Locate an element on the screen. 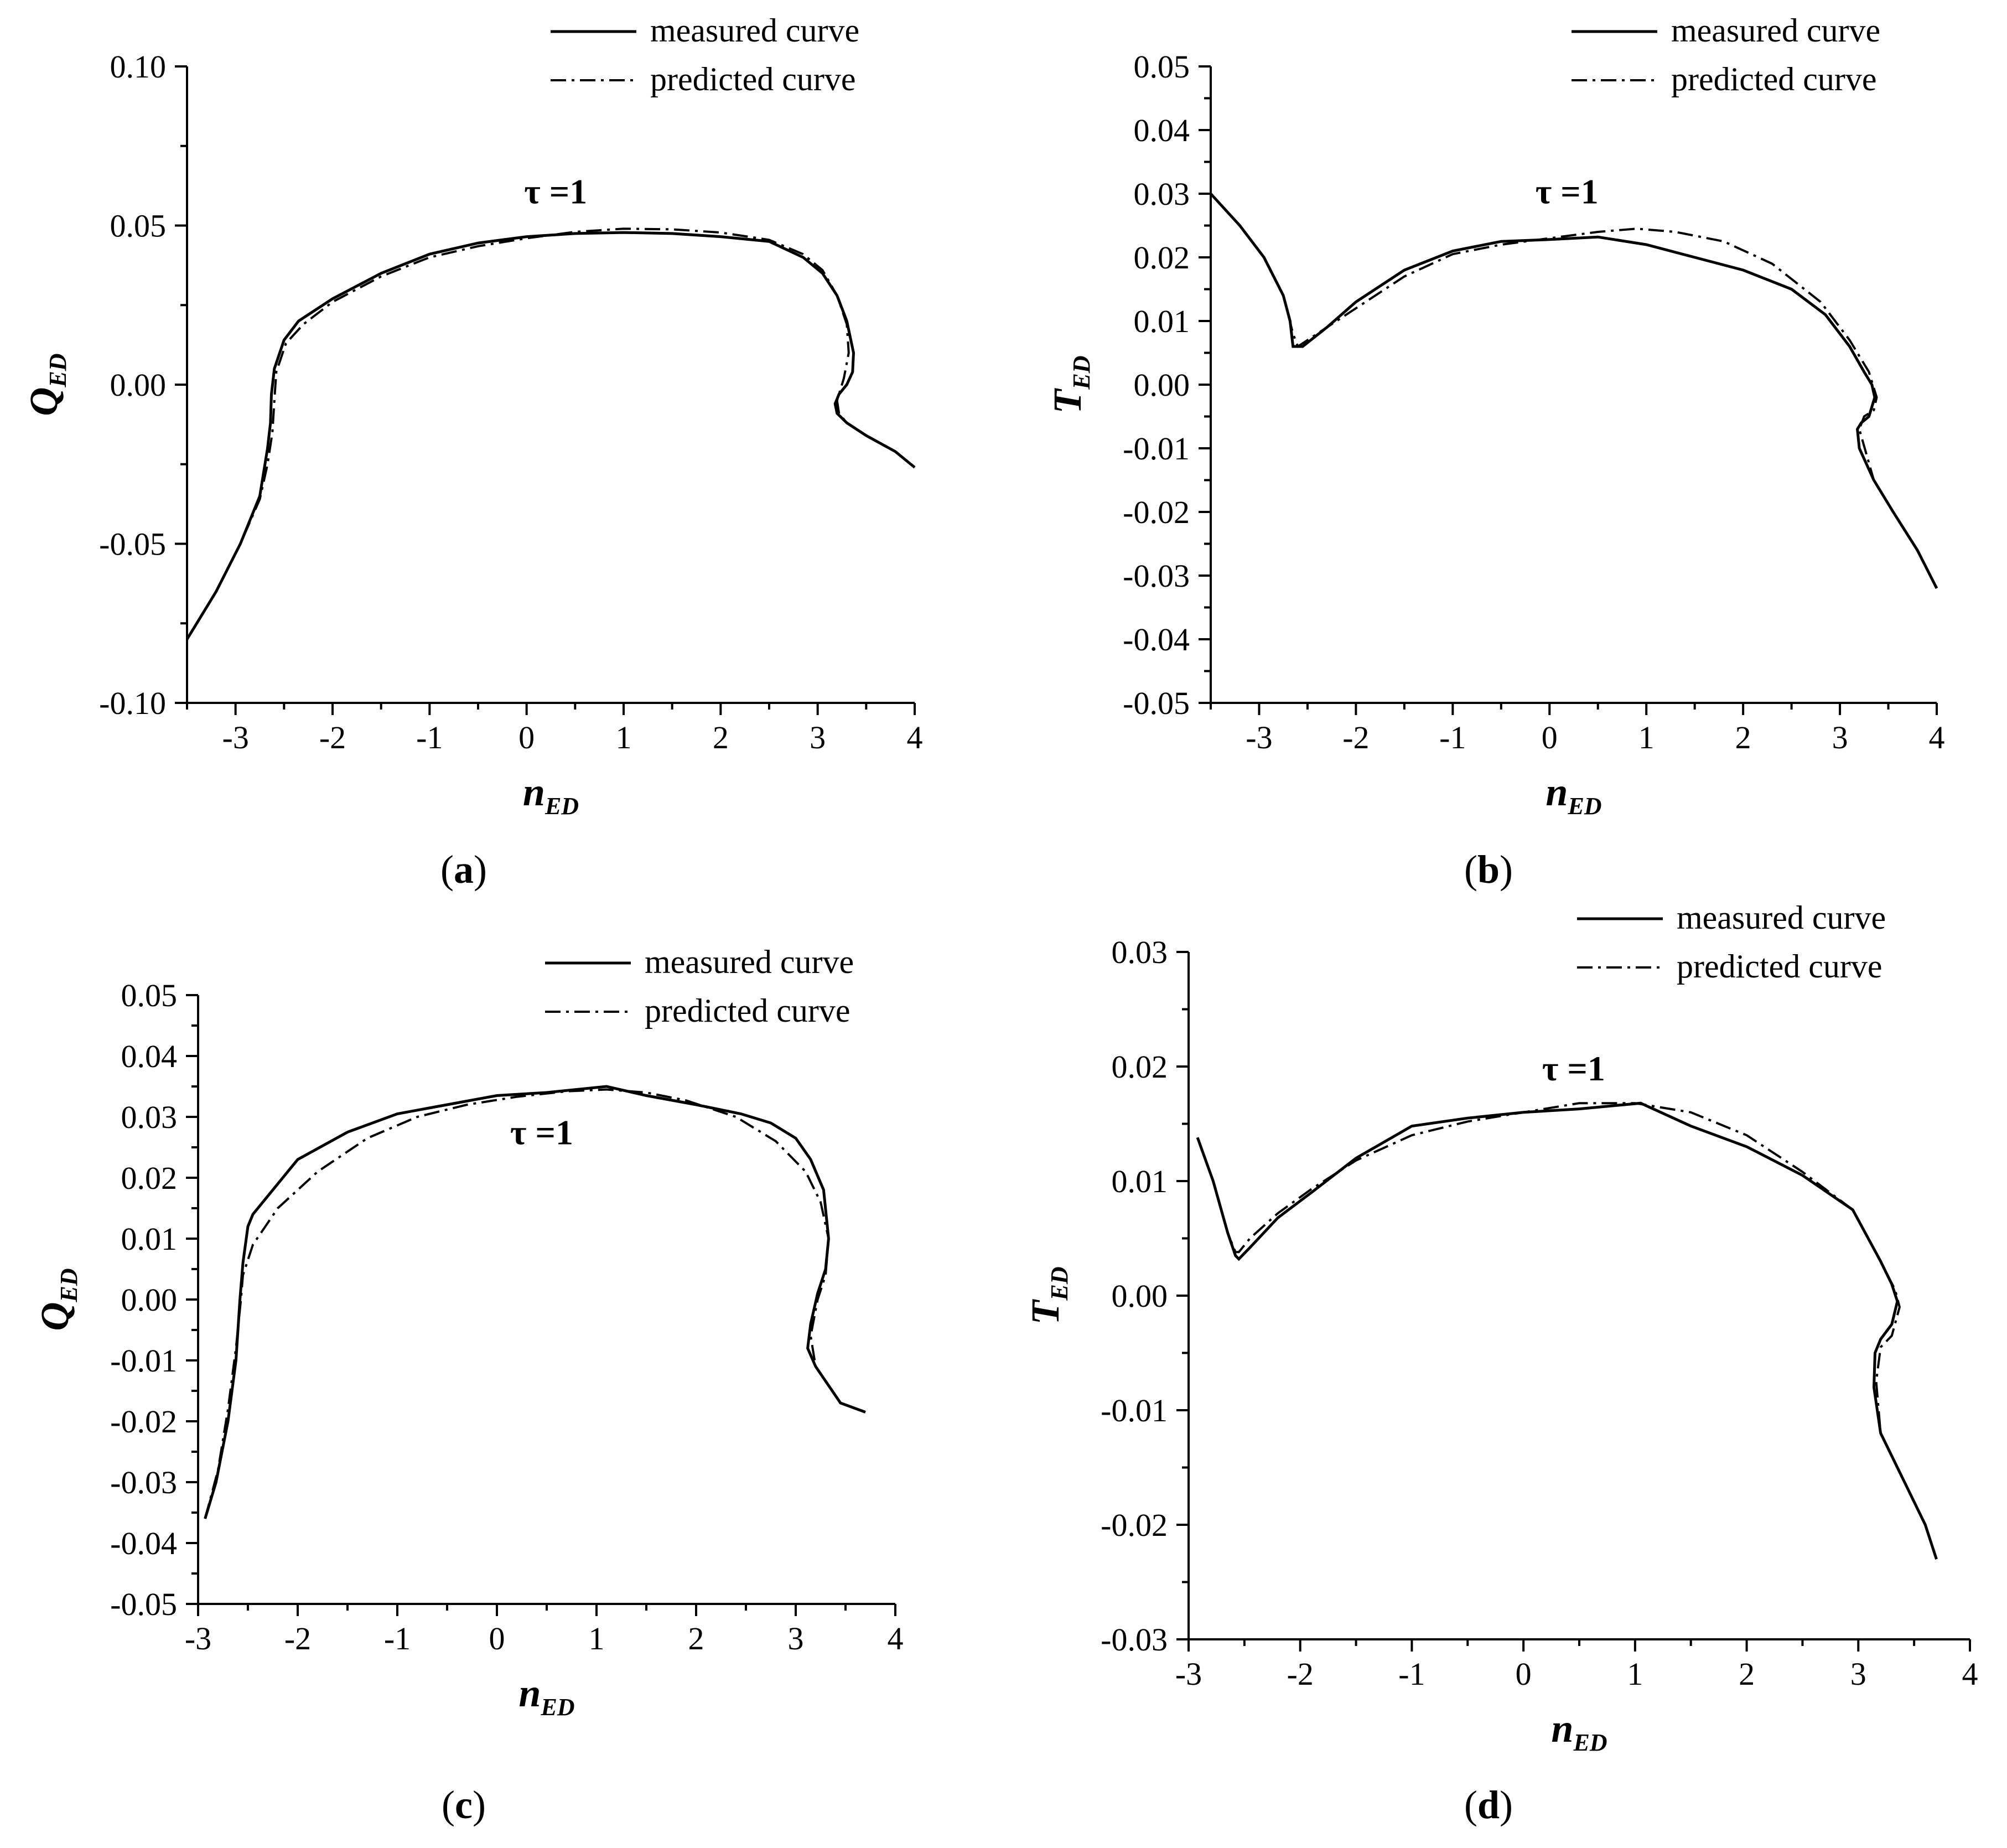 This screenshot has width=2007, height=1848. y-tick-label: -0.10 is located at coordinates (132, 703).